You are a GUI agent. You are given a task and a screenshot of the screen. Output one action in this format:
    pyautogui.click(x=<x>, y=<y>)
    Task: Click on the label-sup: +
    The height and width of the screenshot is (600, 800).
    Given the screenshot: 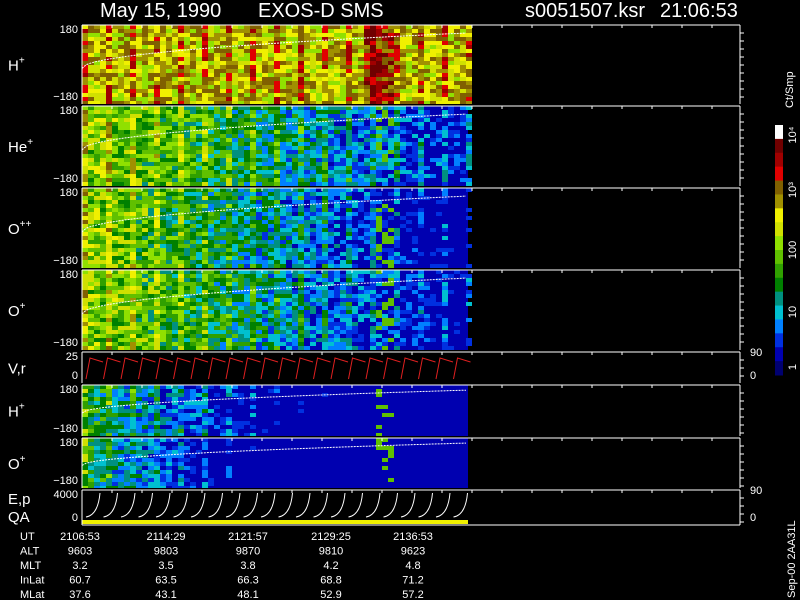 What is the action you would take?
    pyautogui.click(x=22, y=61)
    